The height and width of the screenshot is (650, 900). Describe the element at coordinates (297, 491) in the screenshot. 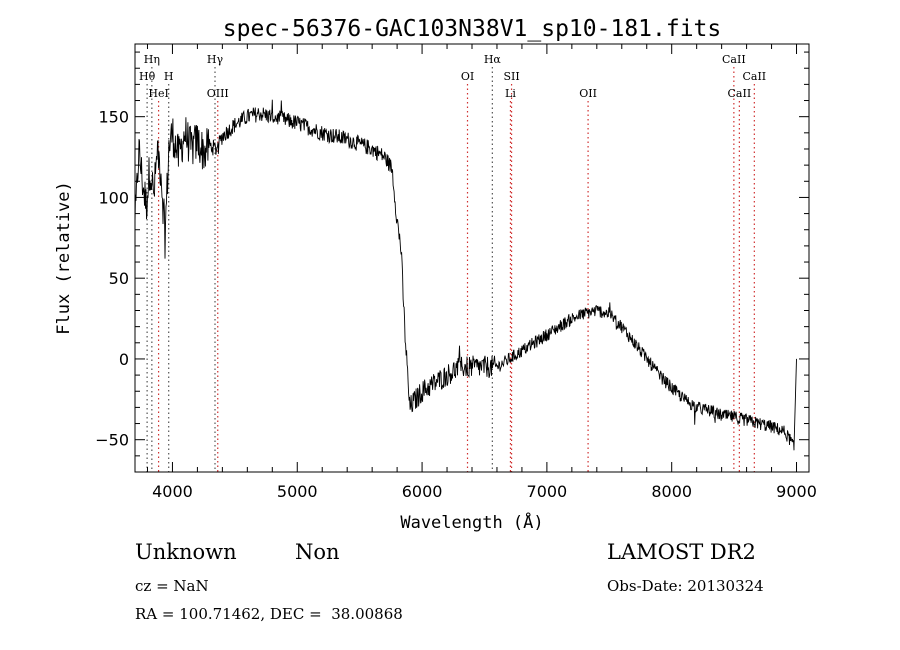

I see `x-tick-label: 5000` at that location.